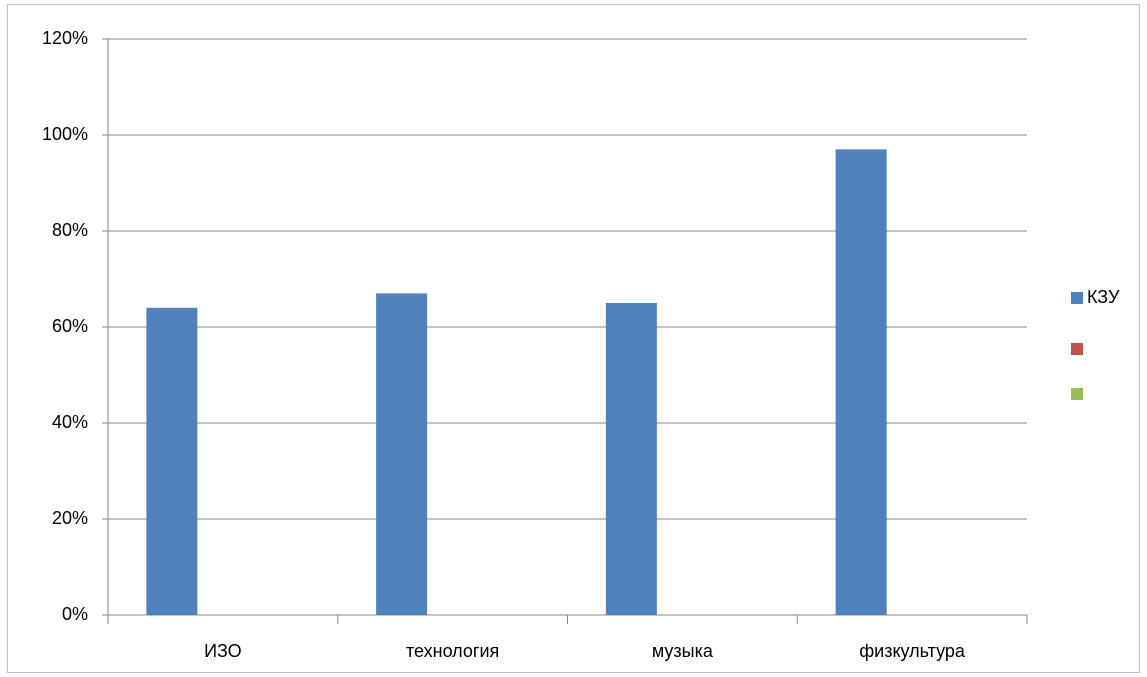 Image resolution: width=1147 pixels, height=677 pixels. What do you see at coordinates (70, 518) in the screenshot?
I see `y-tick-label: 20%` at bounding box center [70, 518].